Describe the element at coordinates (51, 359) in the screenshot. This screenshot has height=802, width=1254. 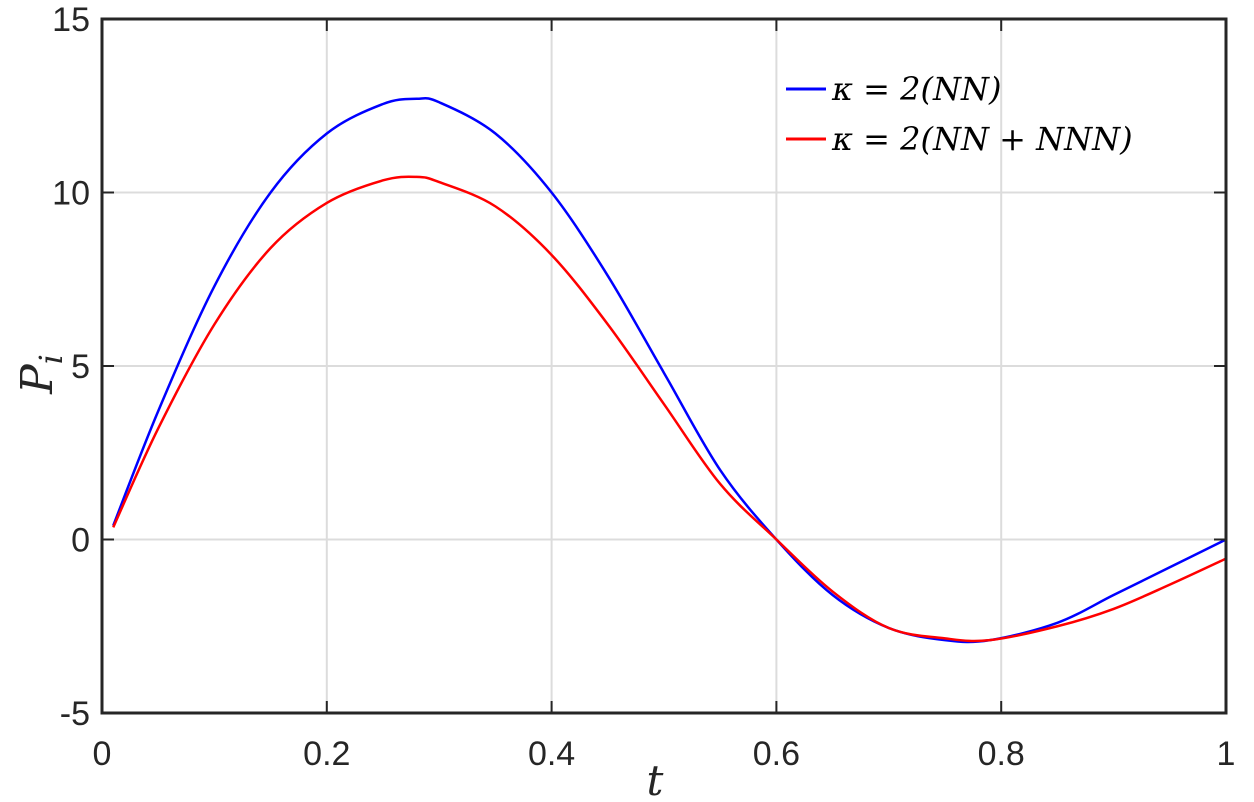
I see `y-axis-label-subscript: i` at that location.